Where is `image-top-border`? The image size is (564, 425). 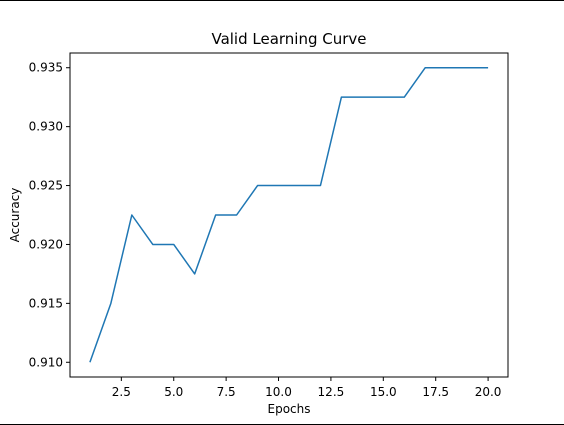
image-top-border is located at coordinates (282, 0).